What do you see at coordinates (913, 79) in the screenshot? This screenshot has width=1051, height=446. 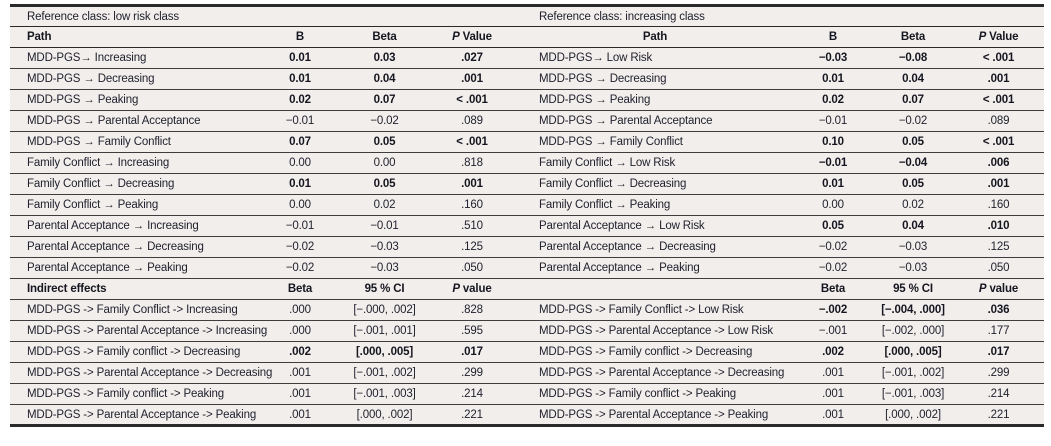 I see `beta-cell: 0.04` at bounding box center [913, 79].